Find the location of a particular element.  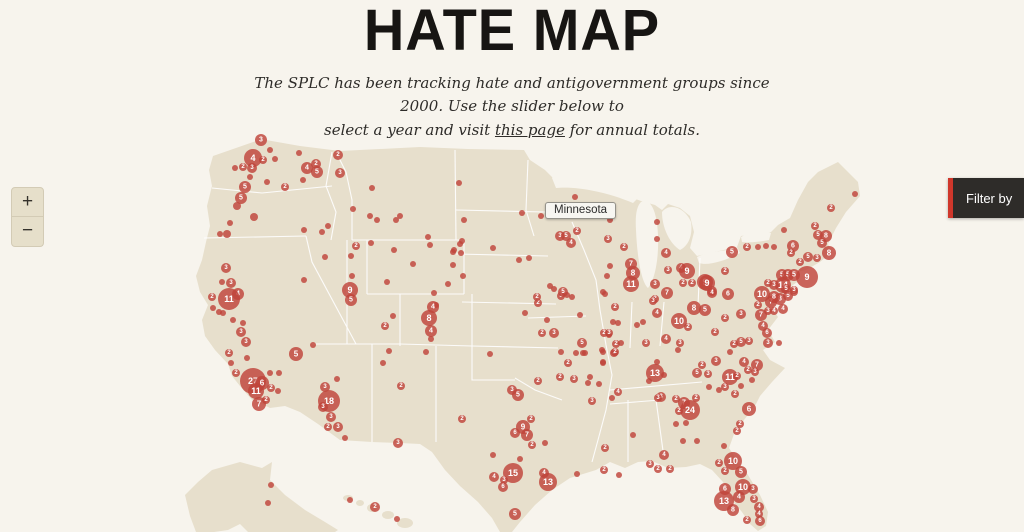

zoom-in-button: + is located at coordinates (27, 202).